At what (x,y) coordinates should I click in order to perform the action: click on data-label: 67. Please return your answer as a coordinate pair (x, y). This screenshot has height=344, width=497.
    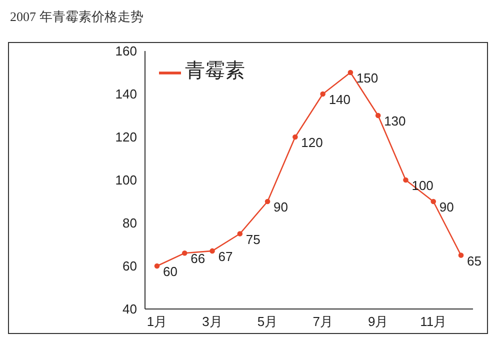
    Looking at the image, I should click on (225, 256).